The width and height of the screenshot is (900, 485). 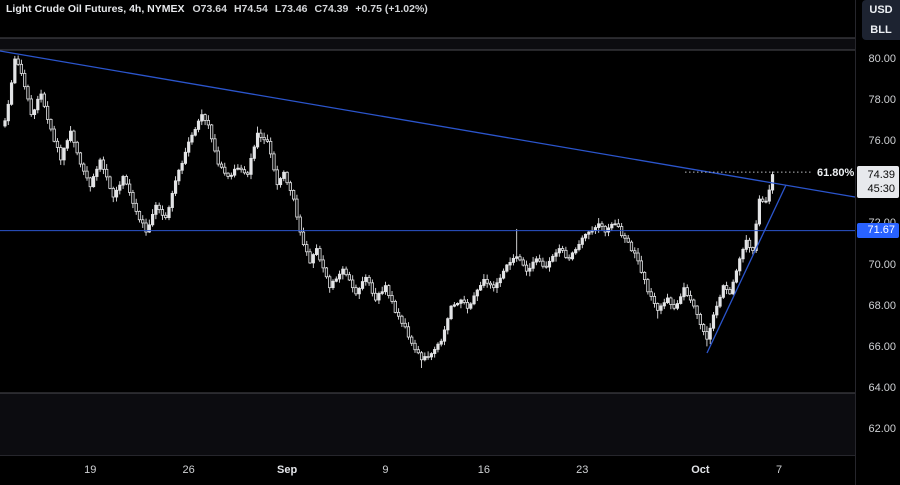 What do you see at coordinates (882, 429) in the screenshot?
I see `price-tick: 62.00` at bounding box center [882, 429].